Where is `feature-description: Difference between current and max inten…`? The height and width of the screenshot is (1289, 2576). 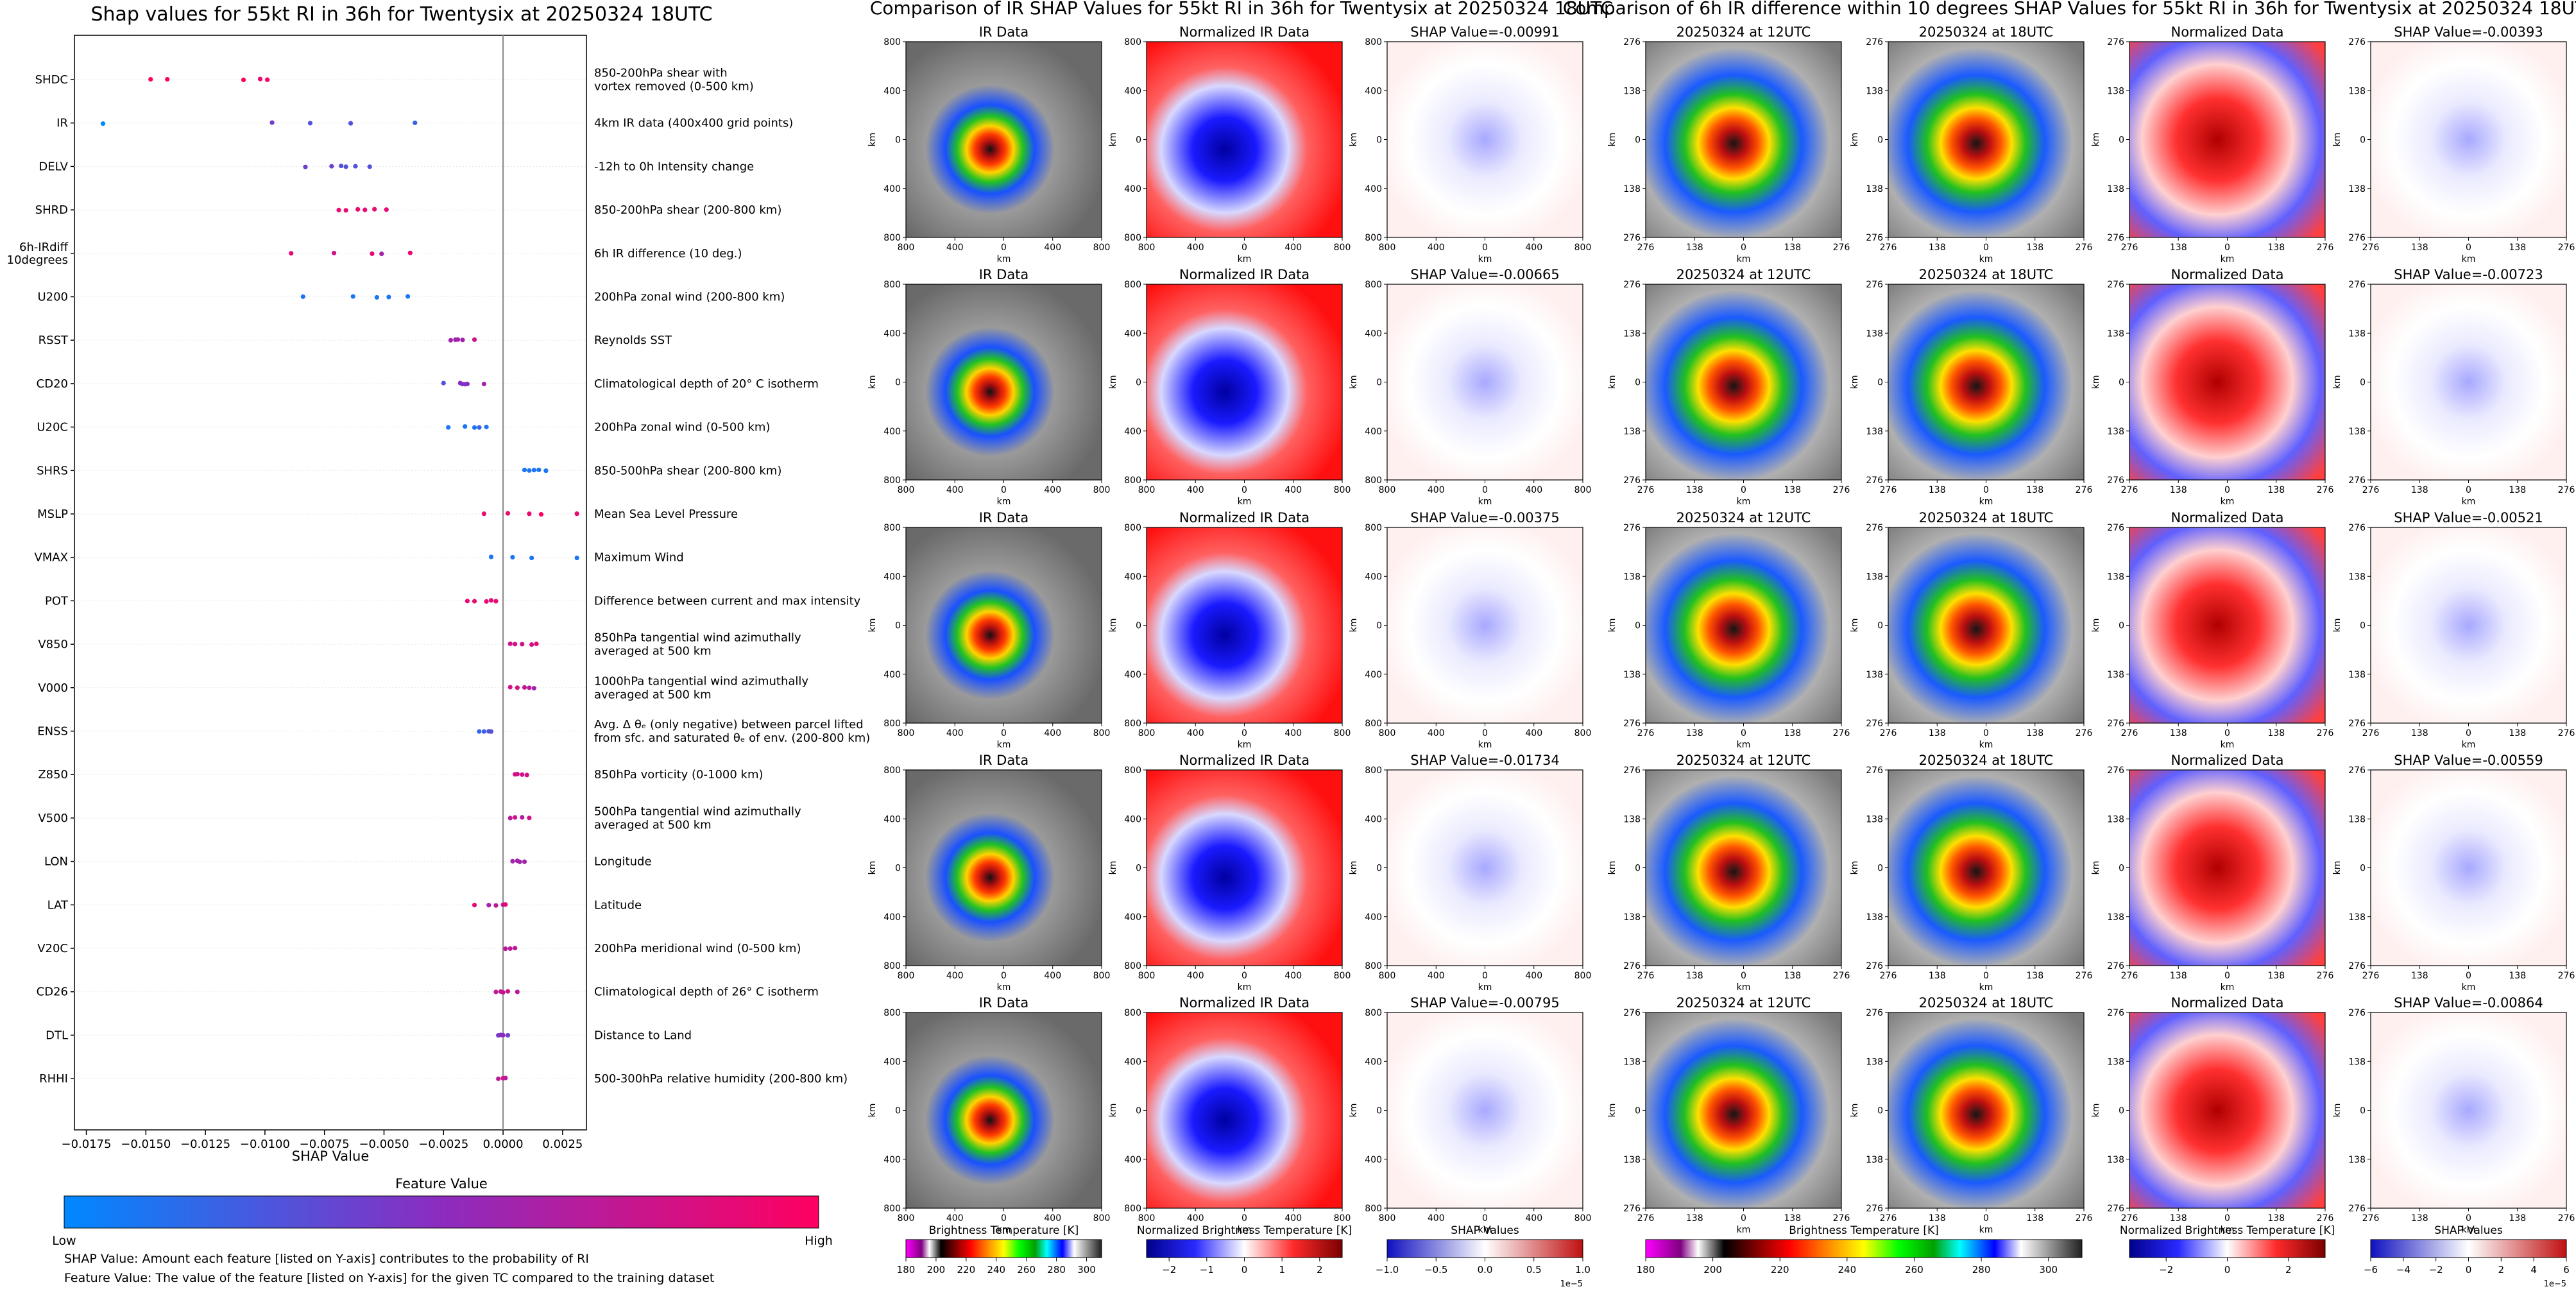
feature-description: Difference between current and max inten… is located at coordinates (727, 601).